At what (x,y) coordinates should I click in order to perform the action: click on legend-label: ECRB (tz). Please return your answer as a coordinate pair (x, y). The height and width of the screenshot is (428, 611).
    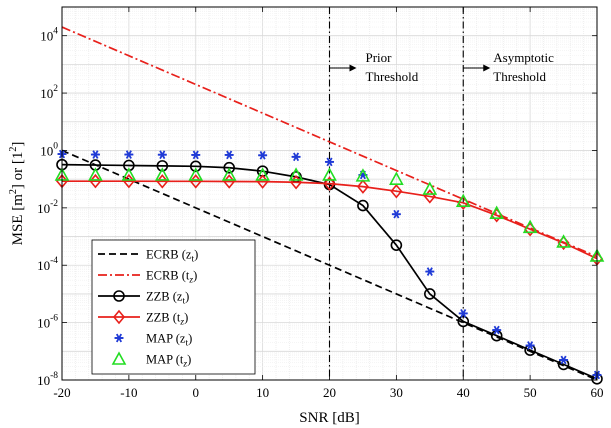
    Looking at the image, I should click on (171, 277).